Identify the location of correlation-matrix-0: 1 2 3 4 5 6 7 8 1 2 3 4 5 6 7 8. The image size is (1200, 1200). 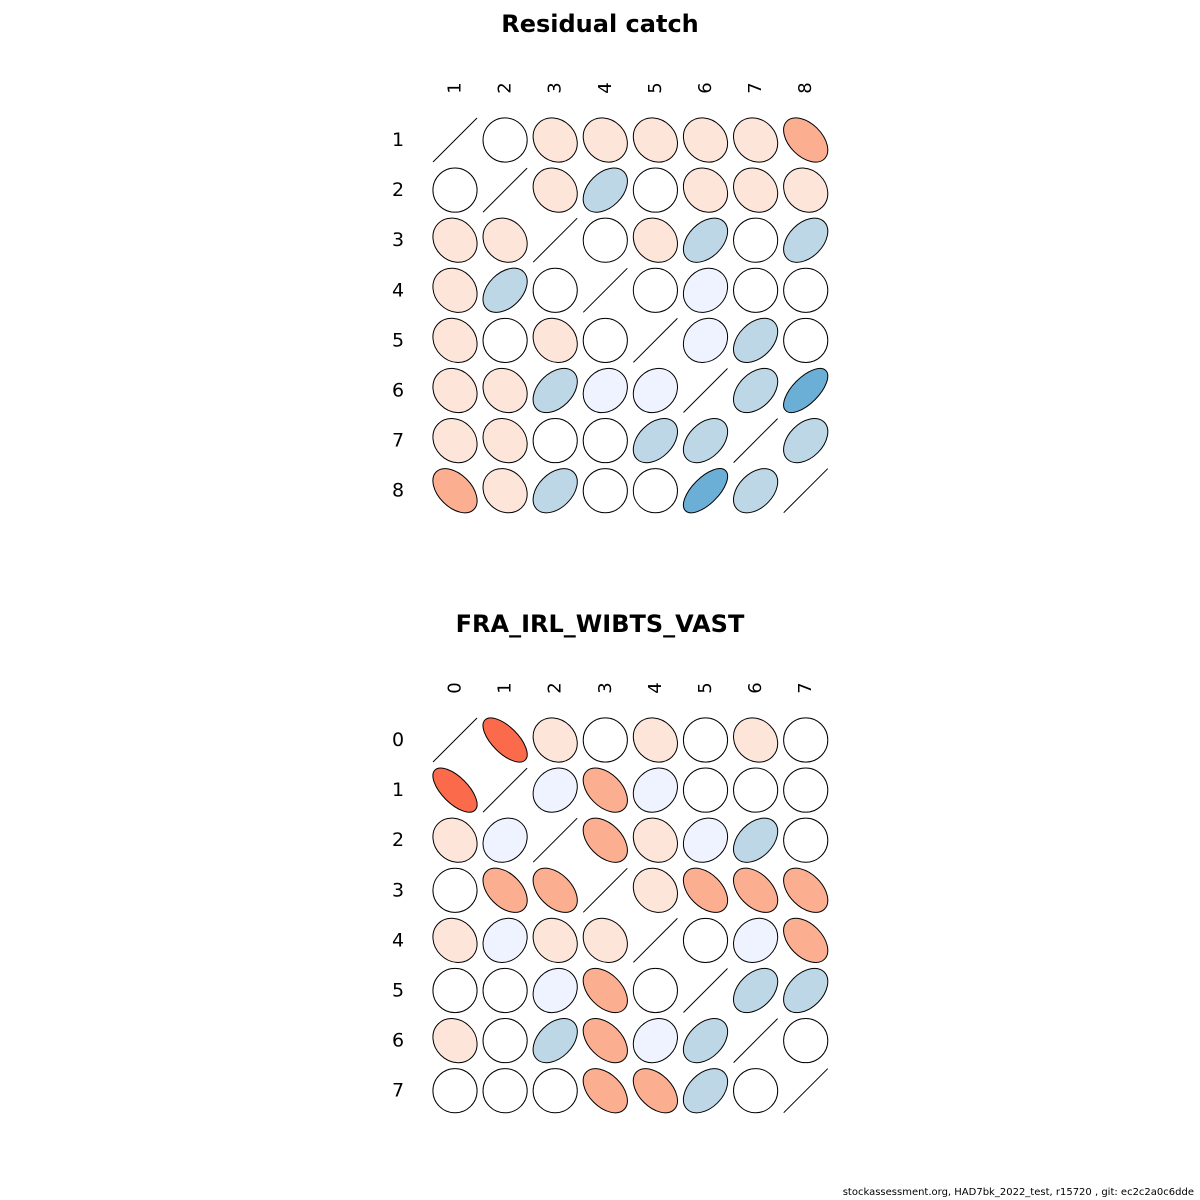
(610, 298).